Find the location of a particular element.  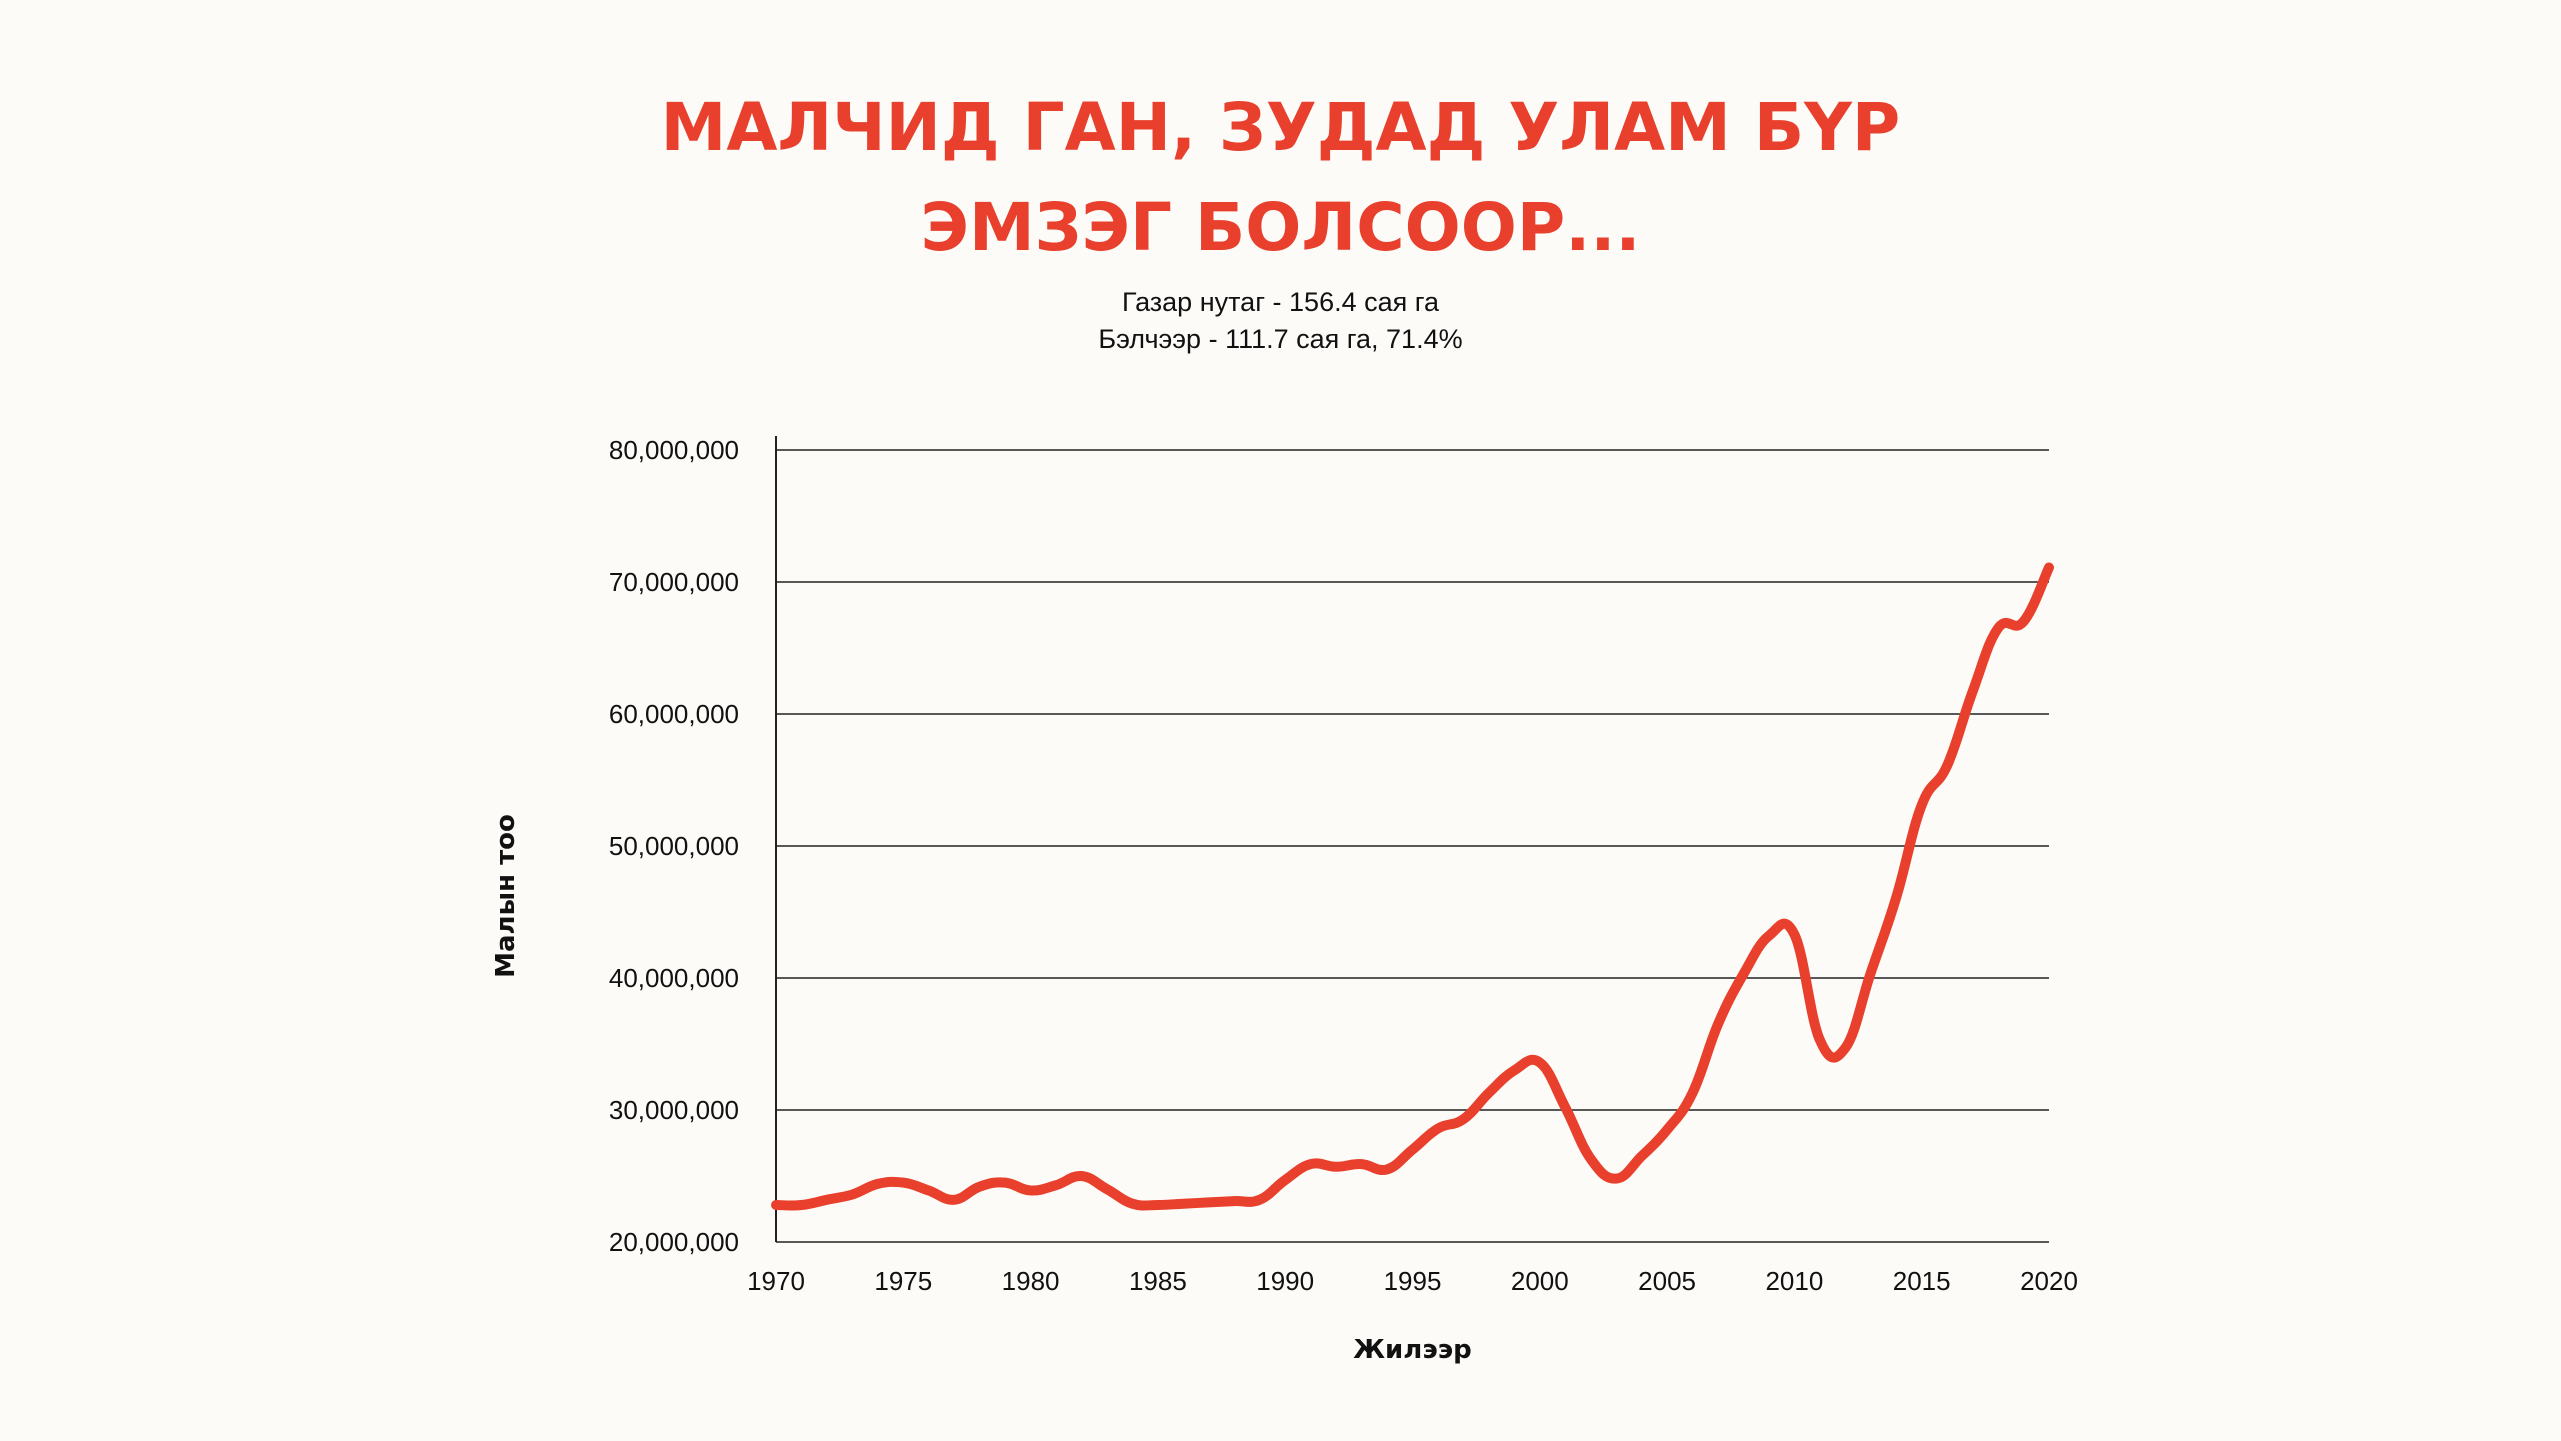

y-tick-label: 80,000,000 is located at coordinates (674, 450).